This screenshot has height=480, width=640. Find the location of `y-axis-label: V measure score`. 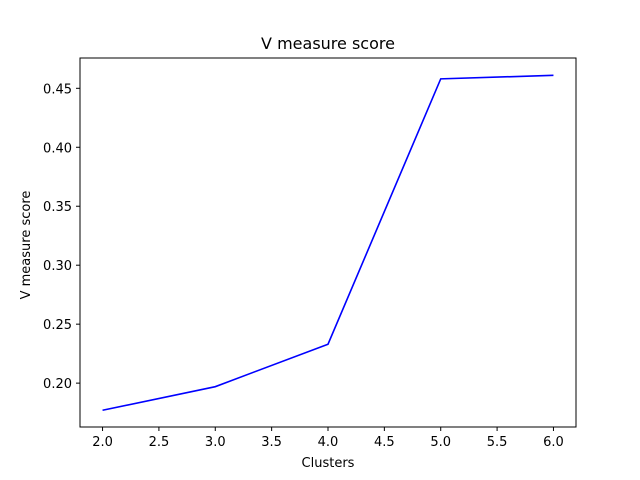

y-axis-label: V measure score is located at coordinates (26, 245).